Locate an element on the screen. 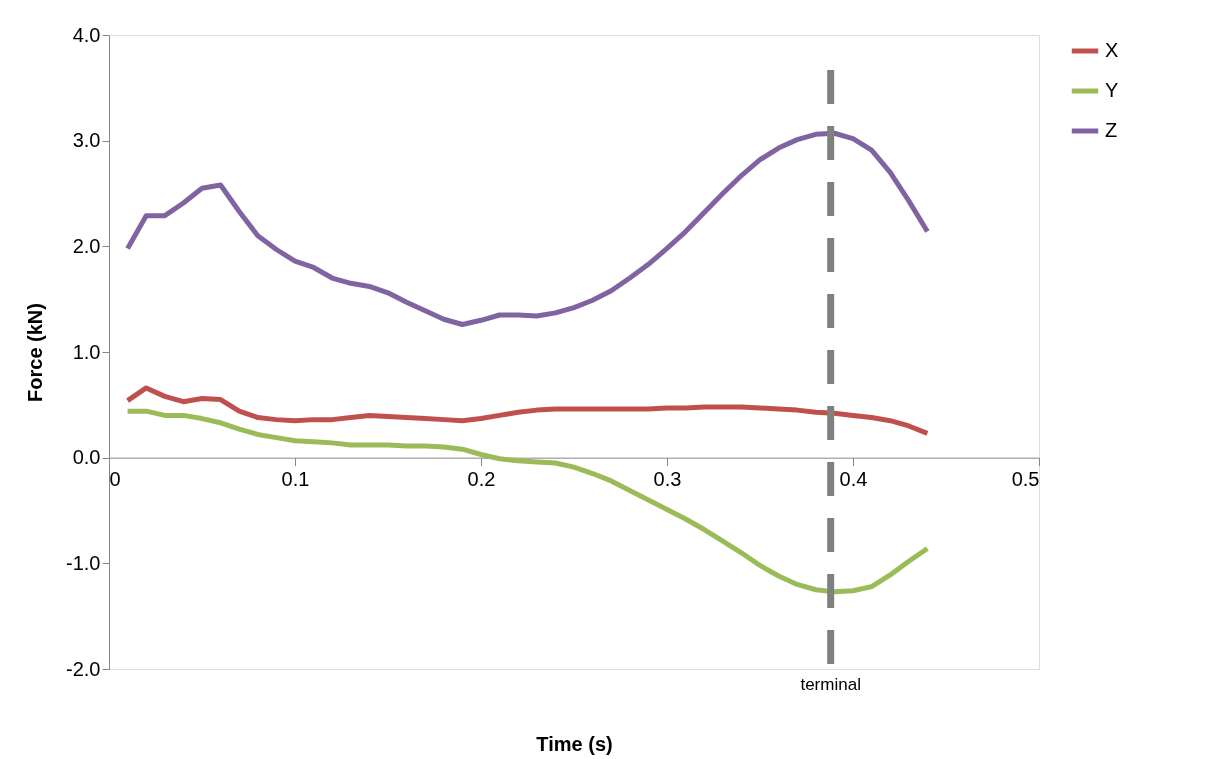 The width and height of the screenshot is (1207, 759). x-tick-label: 0.3 is located at coordinates (667, 479).